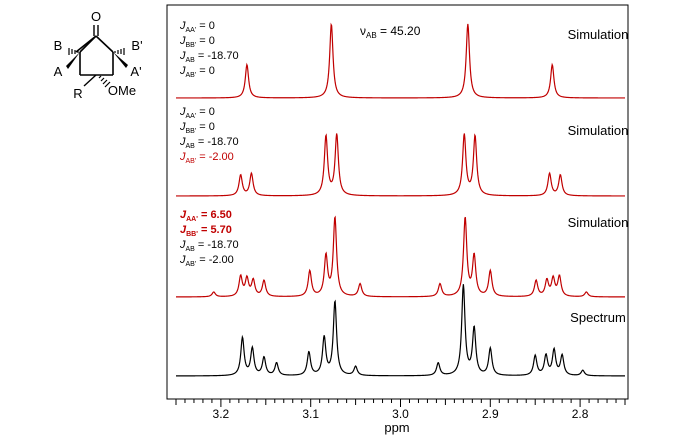 Image resolution: width=686 pixels, height=437 pixels. What do you see at coordinates (598, 34) in the screenshot?
I see `panel-label-1: Simulation` at bounding box center [598, 34].